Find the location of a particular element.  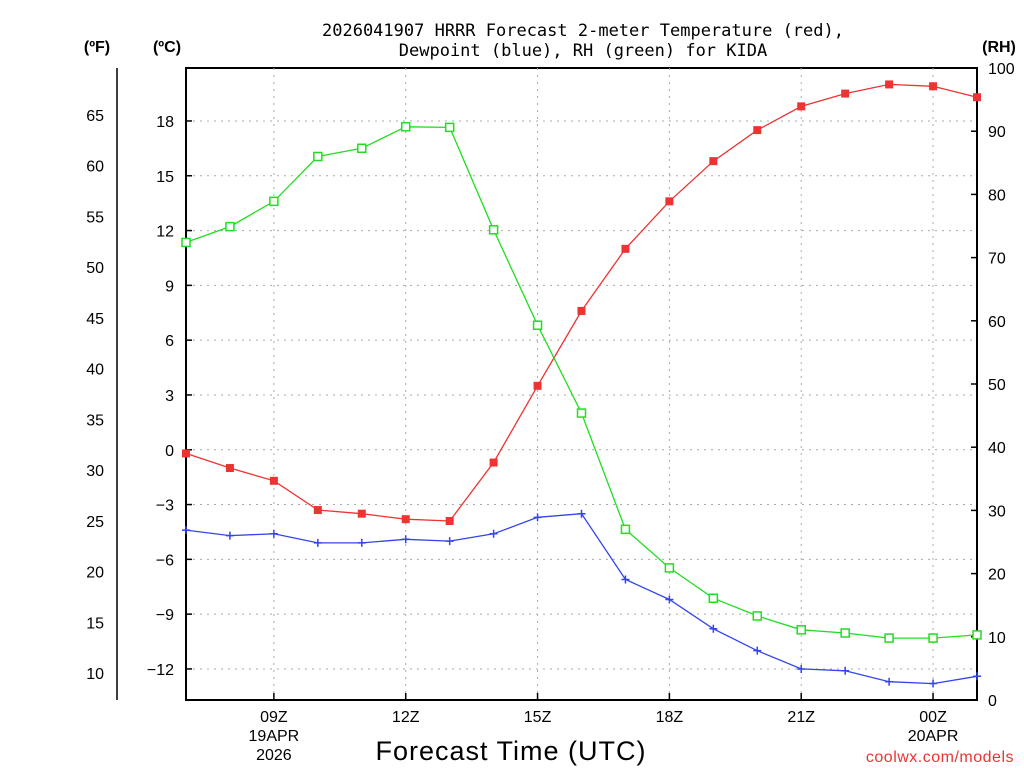

fahrenheit-tick-label: 25 is located at coordinates (95, 522).